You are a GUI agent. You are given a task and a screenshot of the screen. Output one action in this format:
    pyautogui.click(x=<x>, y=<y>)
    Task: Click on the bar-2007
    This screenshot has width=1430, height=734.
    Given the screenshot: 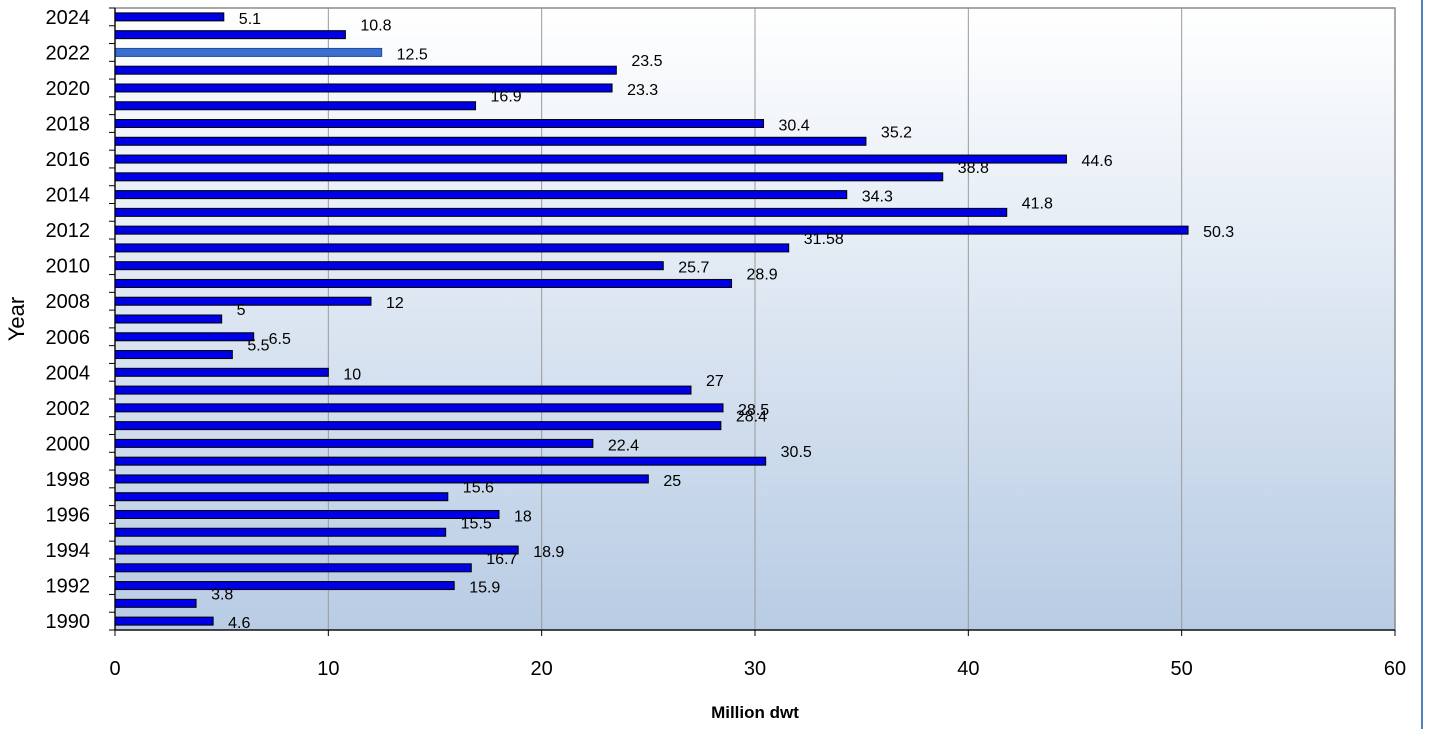 What is the action you would take?
    pyautogui.click(x=168, y=319)
    